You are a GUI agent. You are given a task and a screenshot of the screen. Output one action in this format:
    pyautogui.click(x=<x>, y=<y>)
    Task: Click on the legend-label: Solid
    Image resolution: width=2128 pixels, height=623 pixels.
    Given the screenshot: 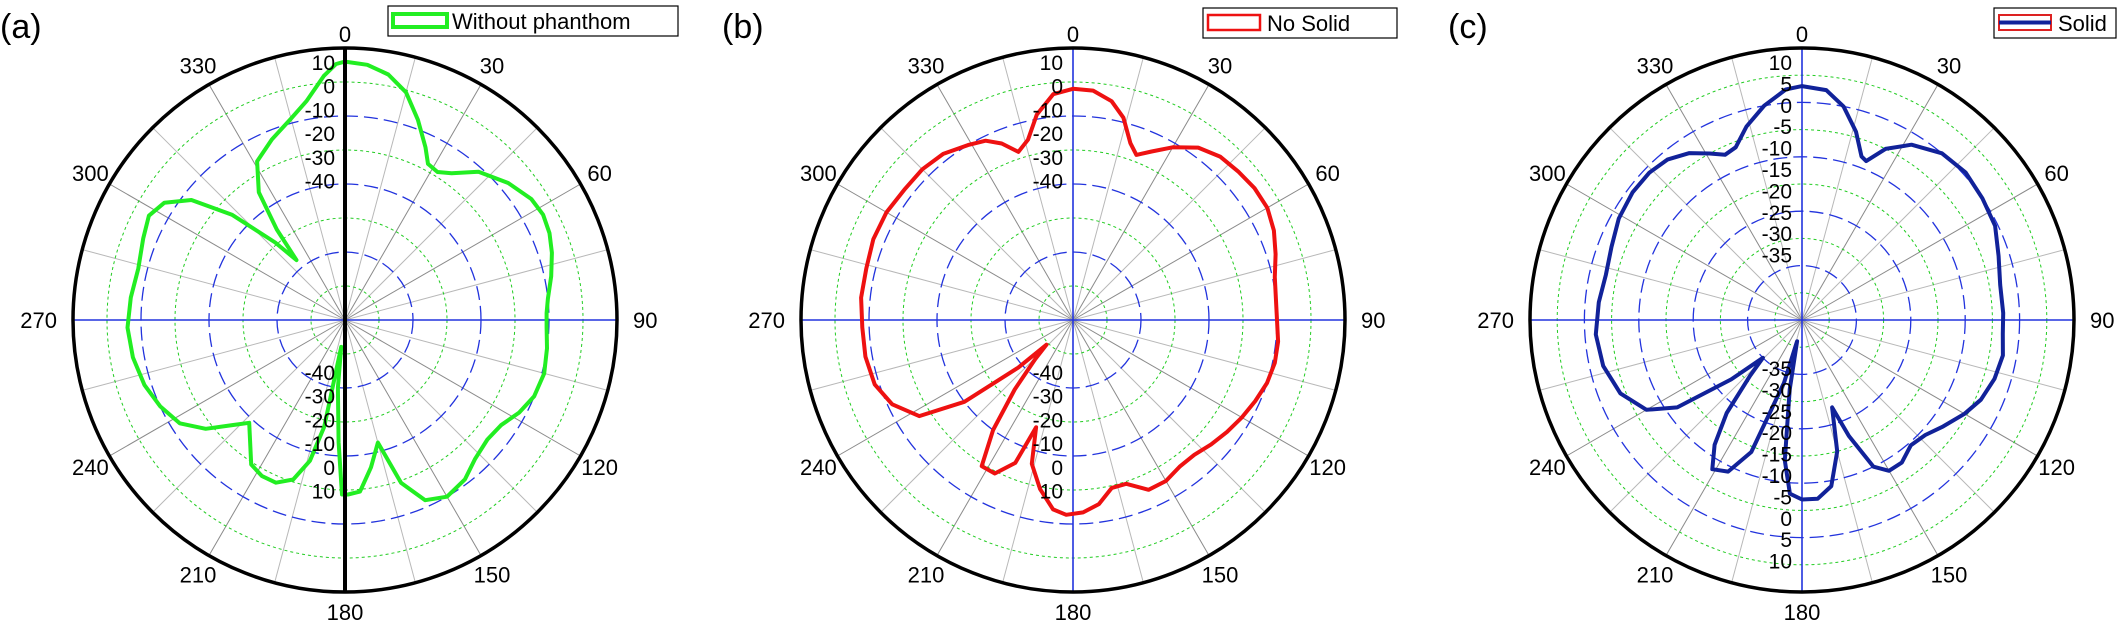 What is the action you would take?
    pyautogui.click(x=2082, y=23)
    